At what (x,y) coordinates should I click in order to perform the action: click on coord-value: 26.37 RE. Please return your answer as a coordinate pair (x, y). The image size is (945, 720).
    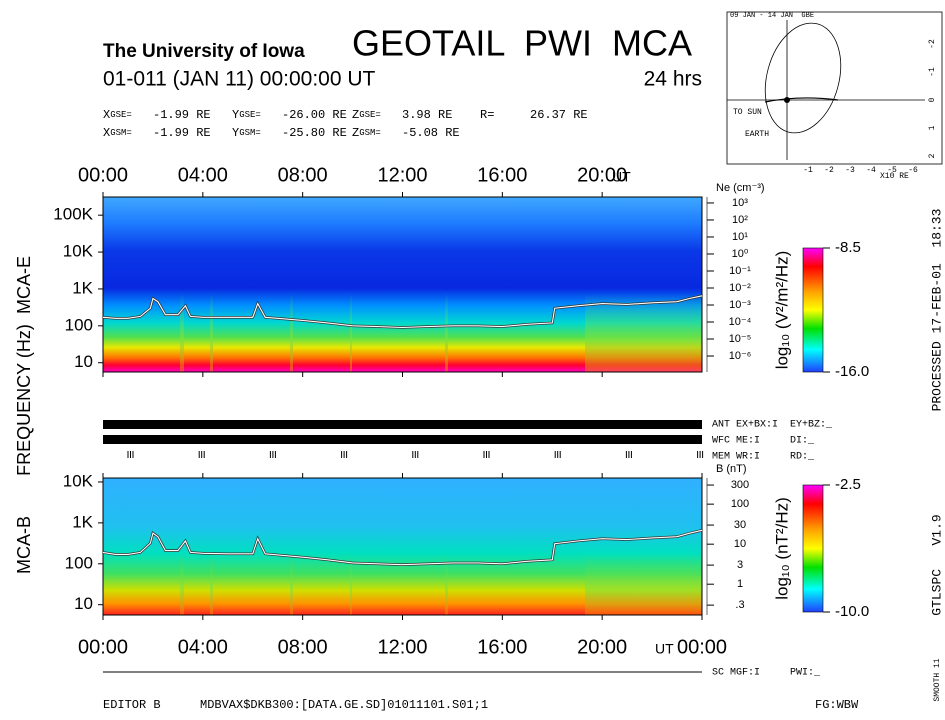
    Looking at the image, I should click on (559, 115).